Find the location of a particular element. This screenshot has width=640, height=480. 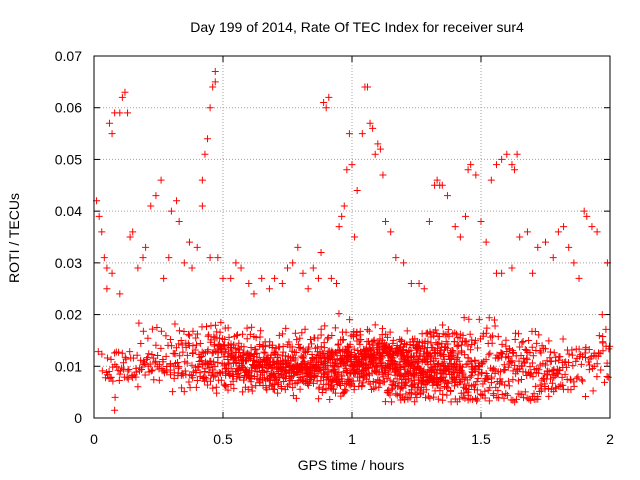

y-tick-label: 0.07 is located at coordinates (68, 56).